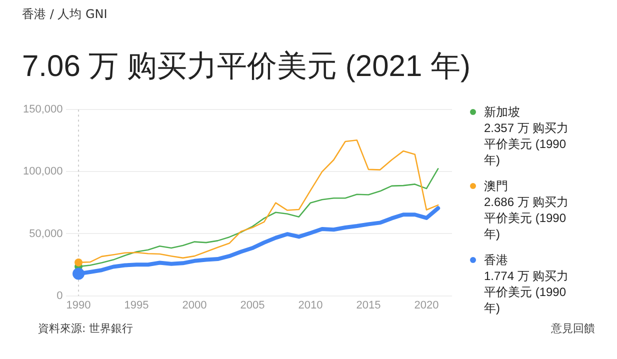 Image resolution: width=617 pixels, height=359 pixels. I want to click on x-tick-label: 2020, so click(426, 305).